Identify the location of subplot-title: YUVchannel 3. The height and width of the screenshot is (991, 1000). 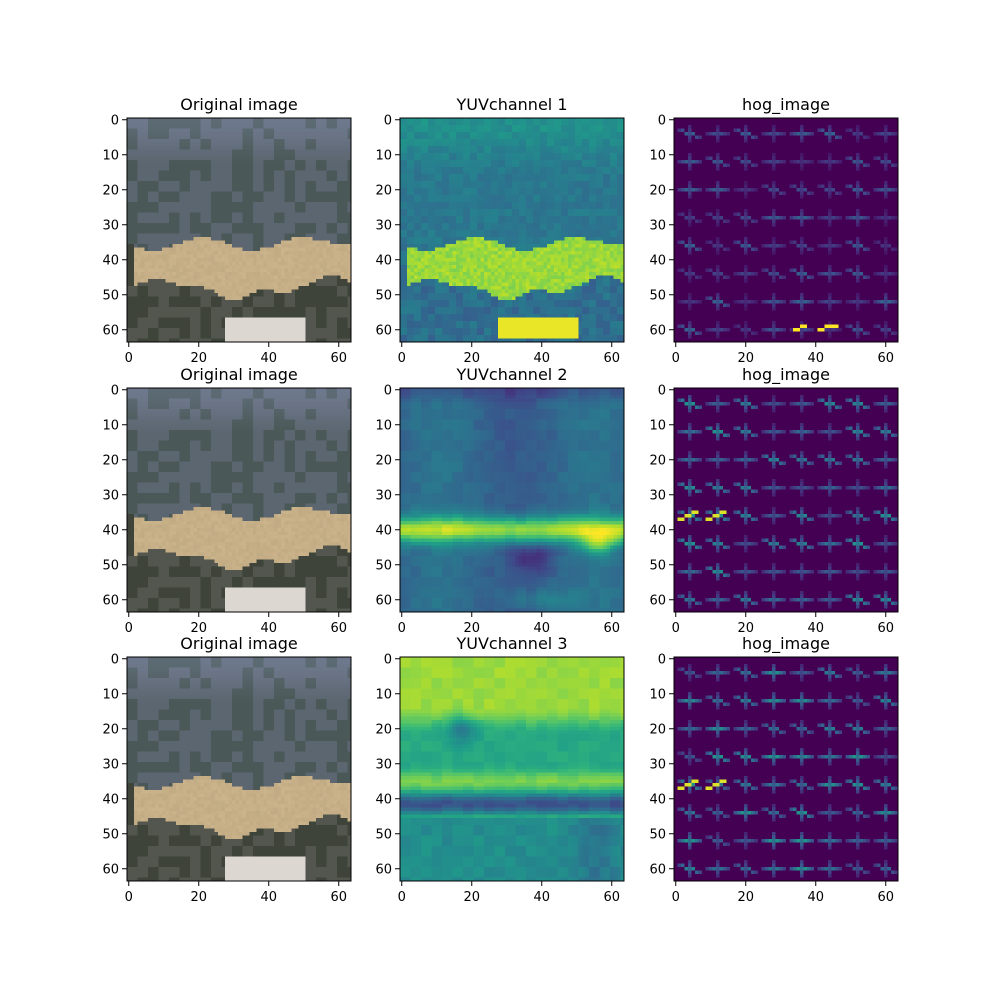
(511, 643).